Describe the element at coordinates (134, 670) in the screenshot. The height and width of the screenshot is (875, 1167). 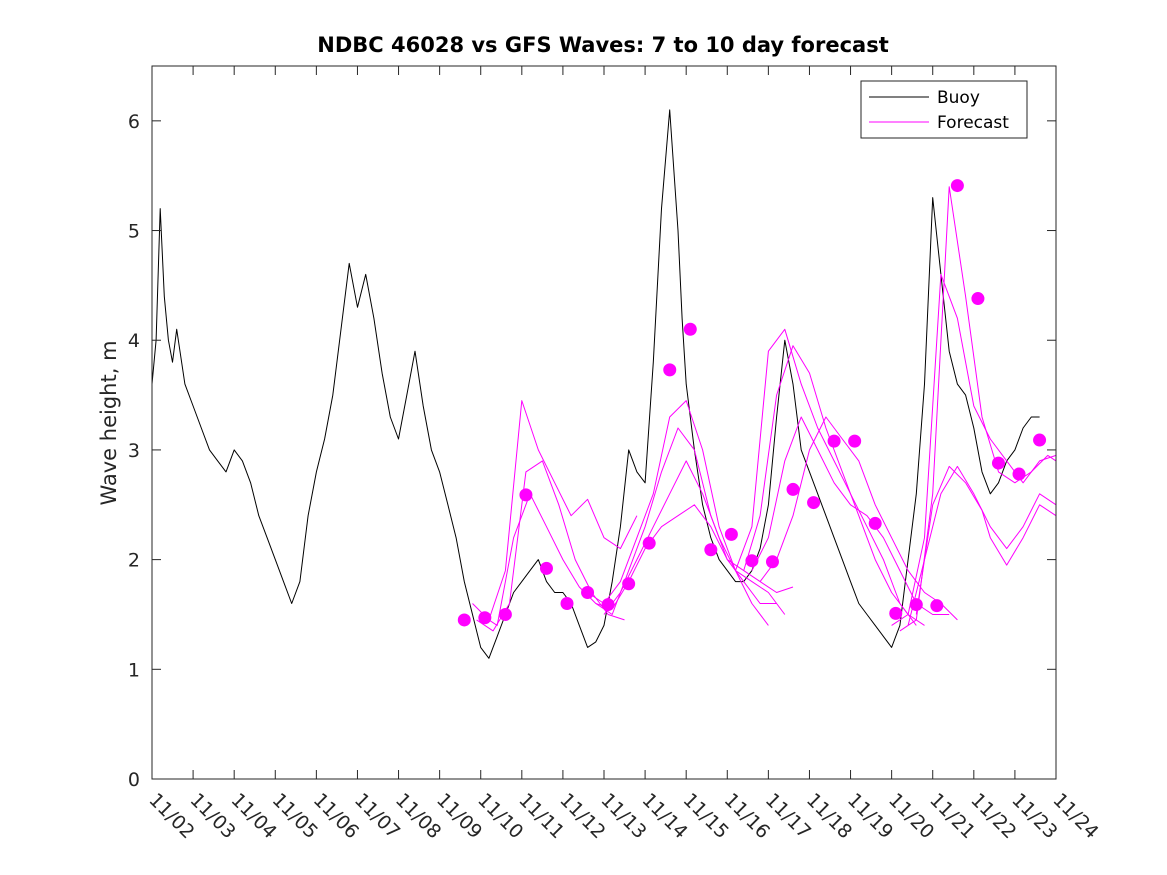
I see `y-tick-label: 1` at that location.